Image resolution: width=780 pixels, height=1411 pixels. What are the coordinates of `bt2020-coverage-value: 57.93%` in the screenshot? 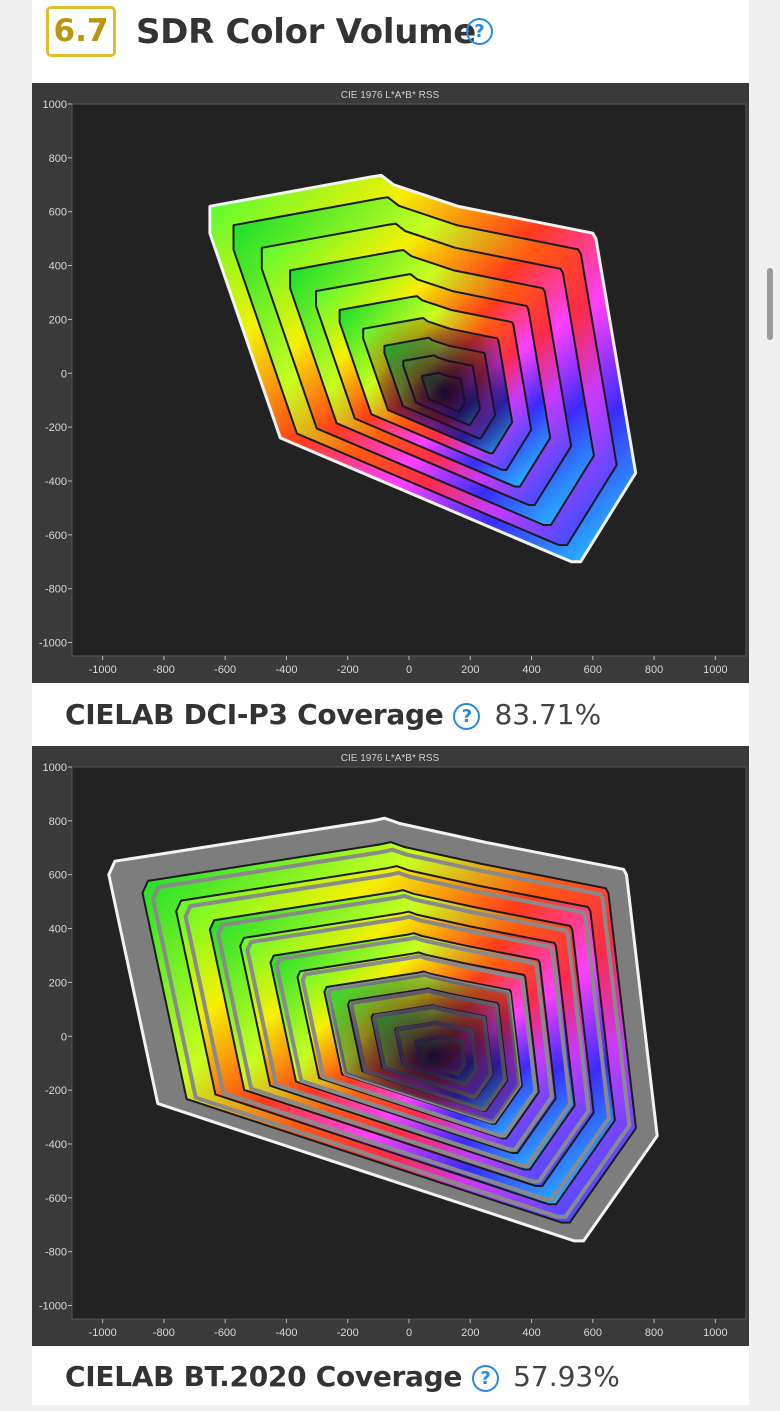 It's located at (566, 1376).